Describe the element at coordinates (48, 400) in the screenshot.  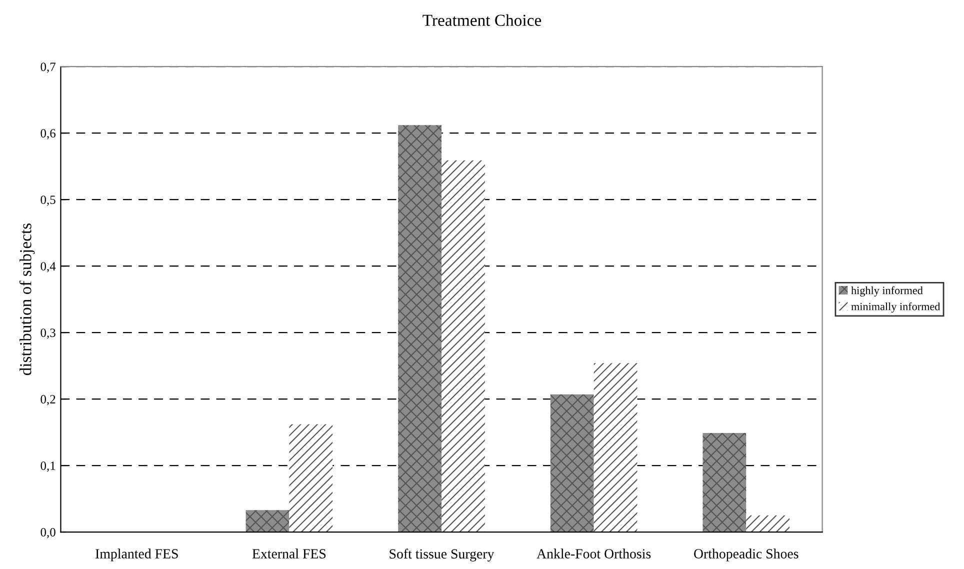
I see `y-tick-label: 0,2` at that location.